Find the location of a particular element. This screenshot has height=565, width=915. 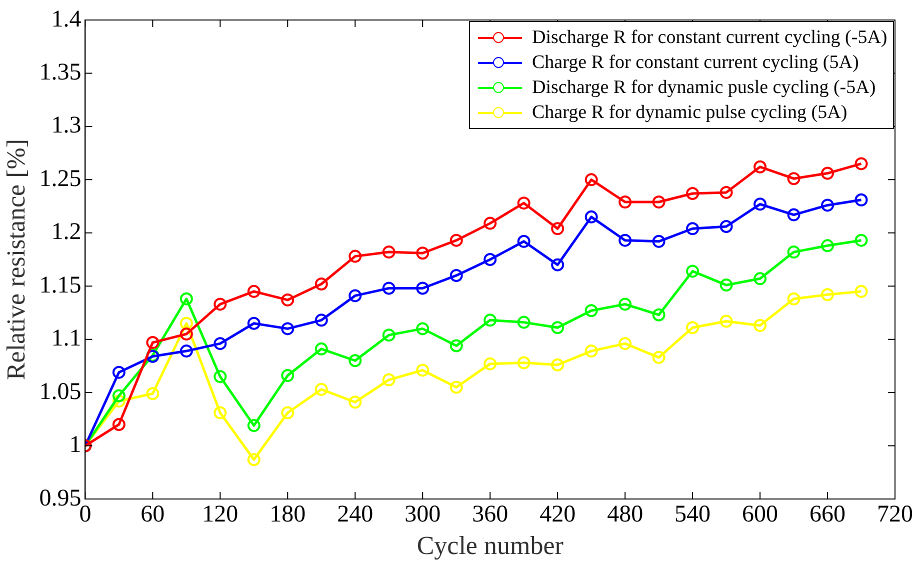

x-tick-label: 360 is located at coordinates (490, 515).